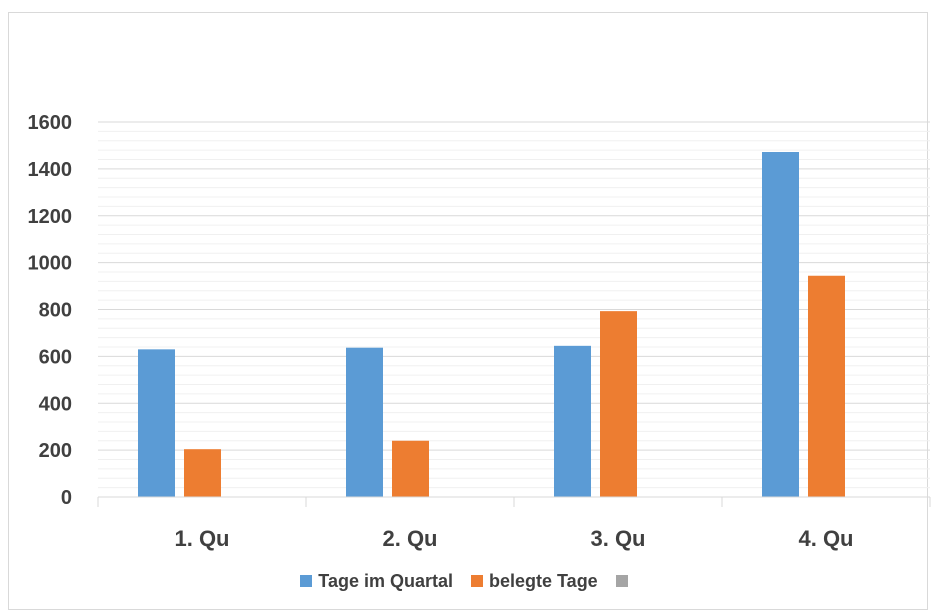 This screenshot has height=614, width=934. I want to click on x-axis: 1. Qu 2. Qu 3. Qu 4. Qu, so click(514, 523).